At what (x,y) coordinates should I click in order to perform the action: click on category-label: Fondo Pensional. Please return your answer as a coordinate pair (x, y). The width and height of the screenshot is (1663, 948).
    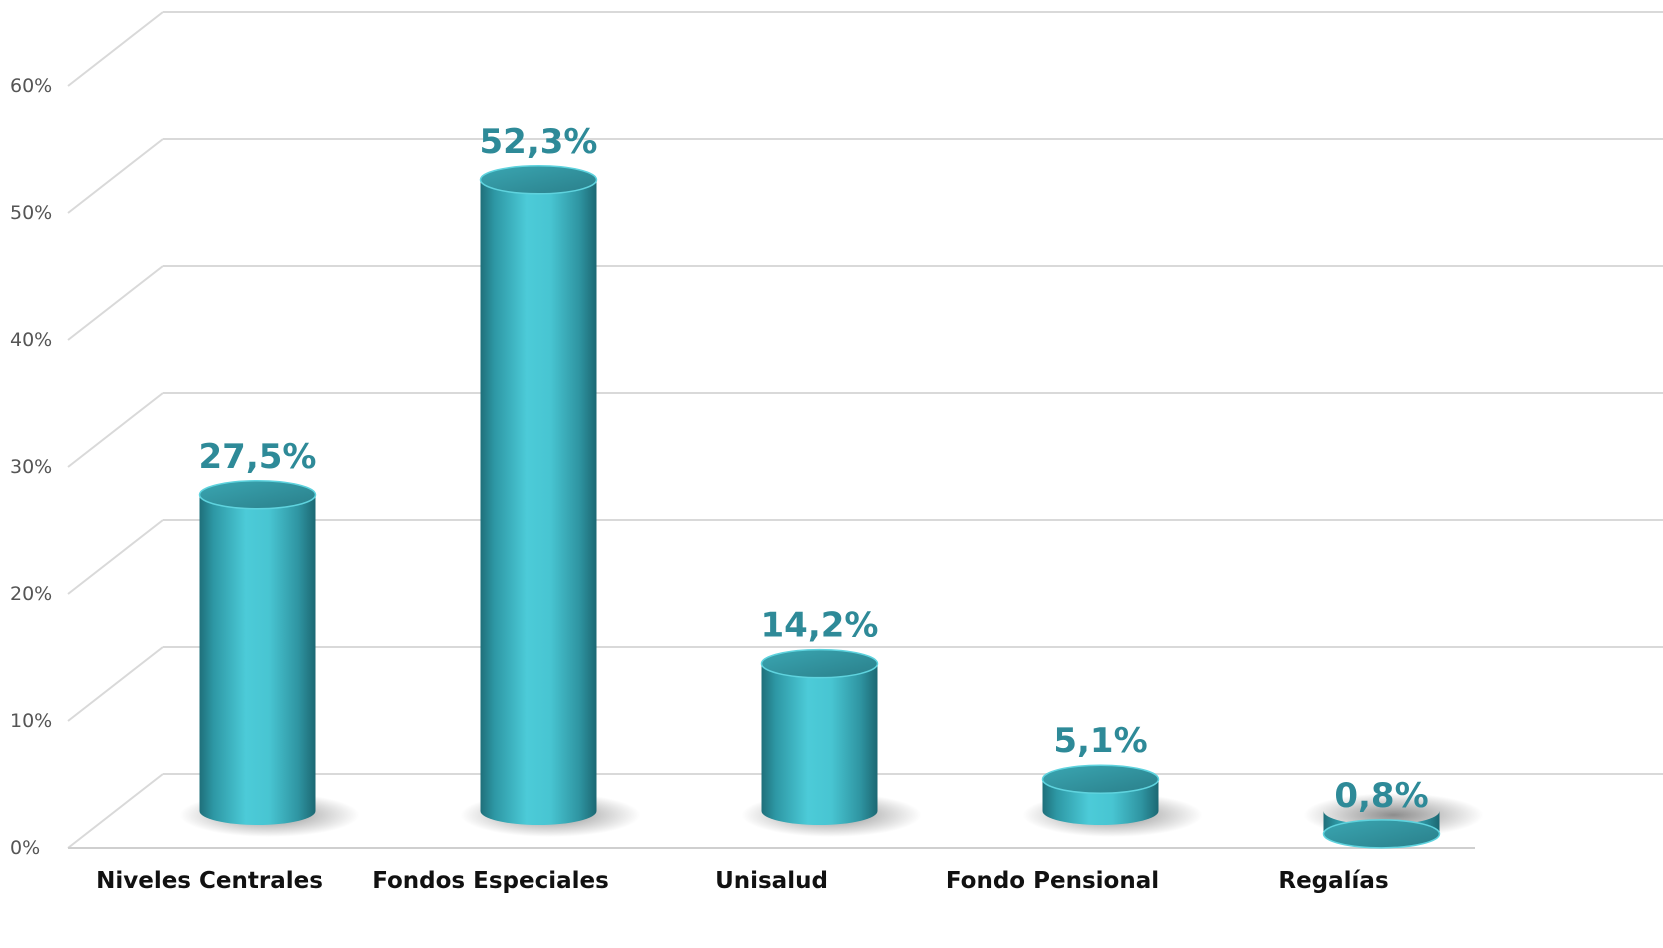
    Looking at the image, I should click on (1052, 881).